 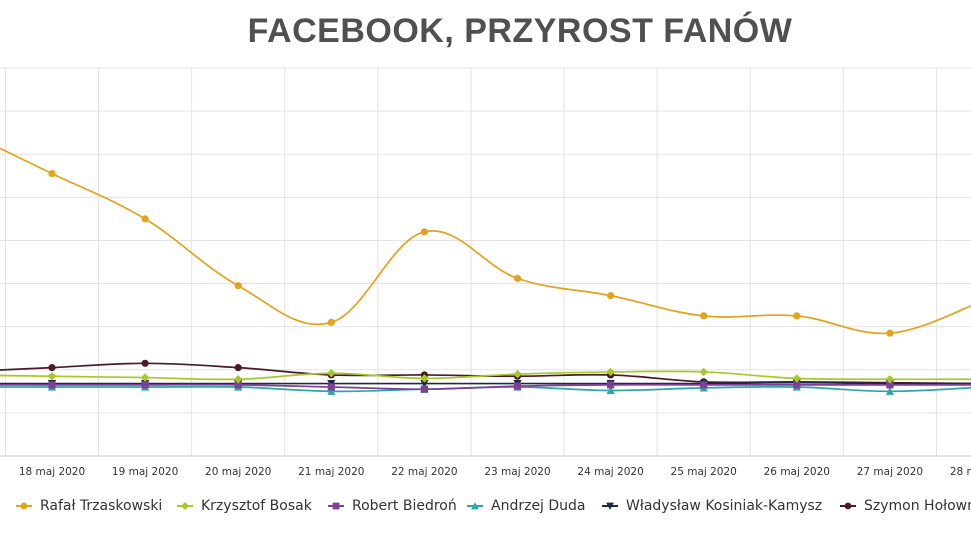 I want to click on legend-label: Andrzej Duda, so click(x=538, y=506).